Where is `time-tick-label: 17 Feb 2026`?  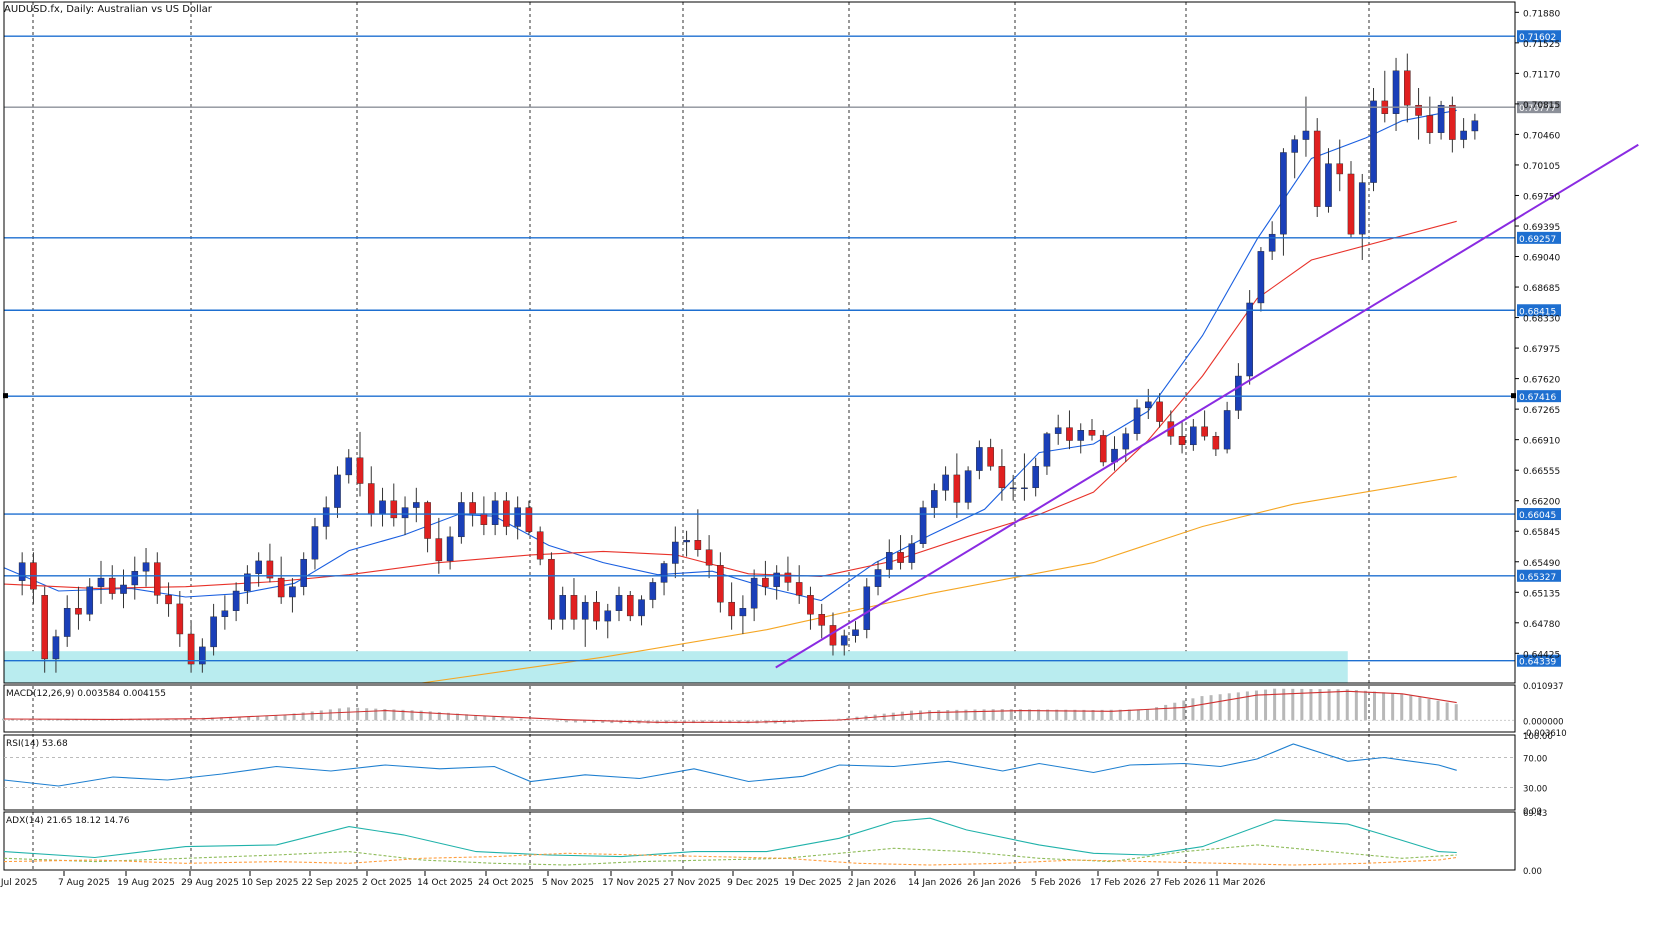 time-tick-label: 17 Feb 2026 is located at coordinates (1118, 883).